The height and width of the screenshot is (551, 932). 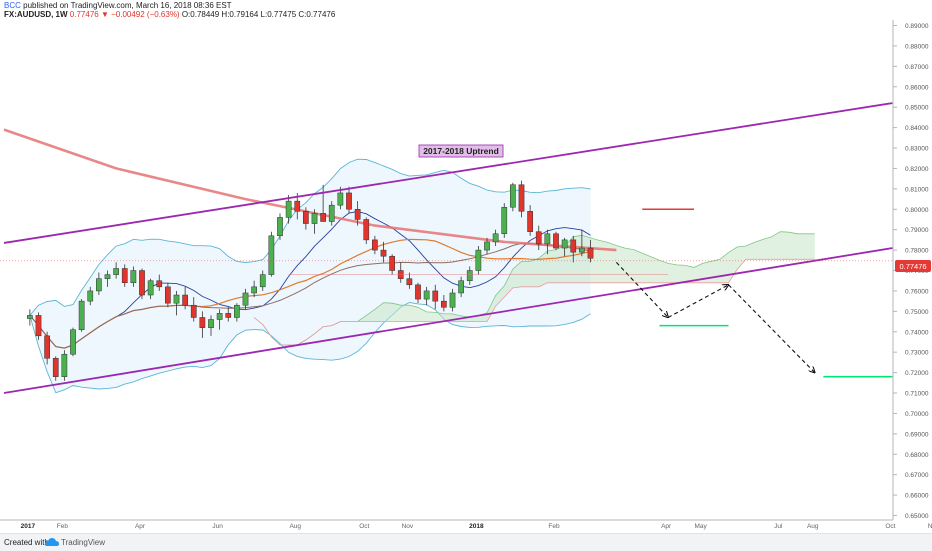 I want to click on x-tick-label: Aug, so click(x=813, y=526).